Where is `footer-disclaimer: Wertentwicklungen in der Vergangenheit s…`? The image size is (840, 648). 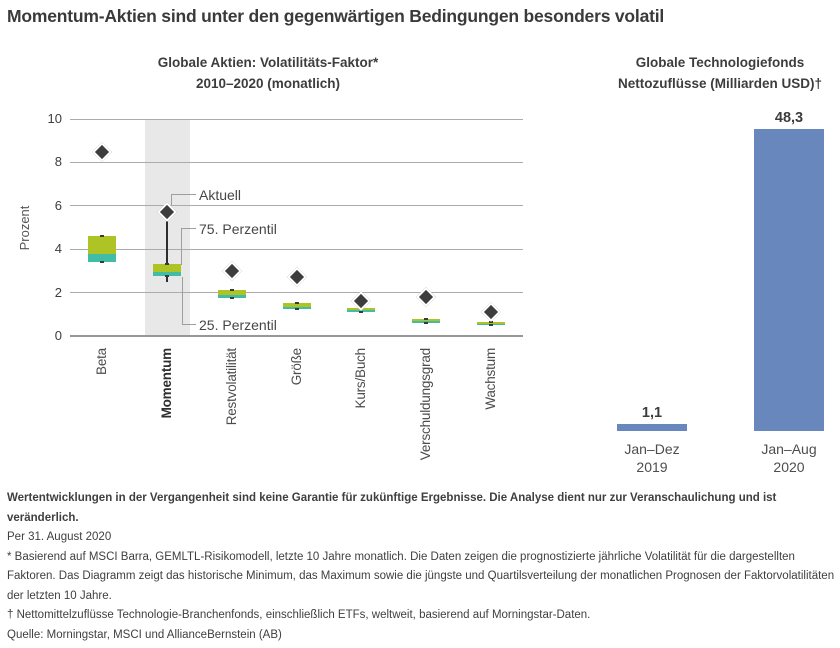 footer-disclaimer: Wertentwicklungen in der Vergangenheit s… is located at coordinates (392, 508).